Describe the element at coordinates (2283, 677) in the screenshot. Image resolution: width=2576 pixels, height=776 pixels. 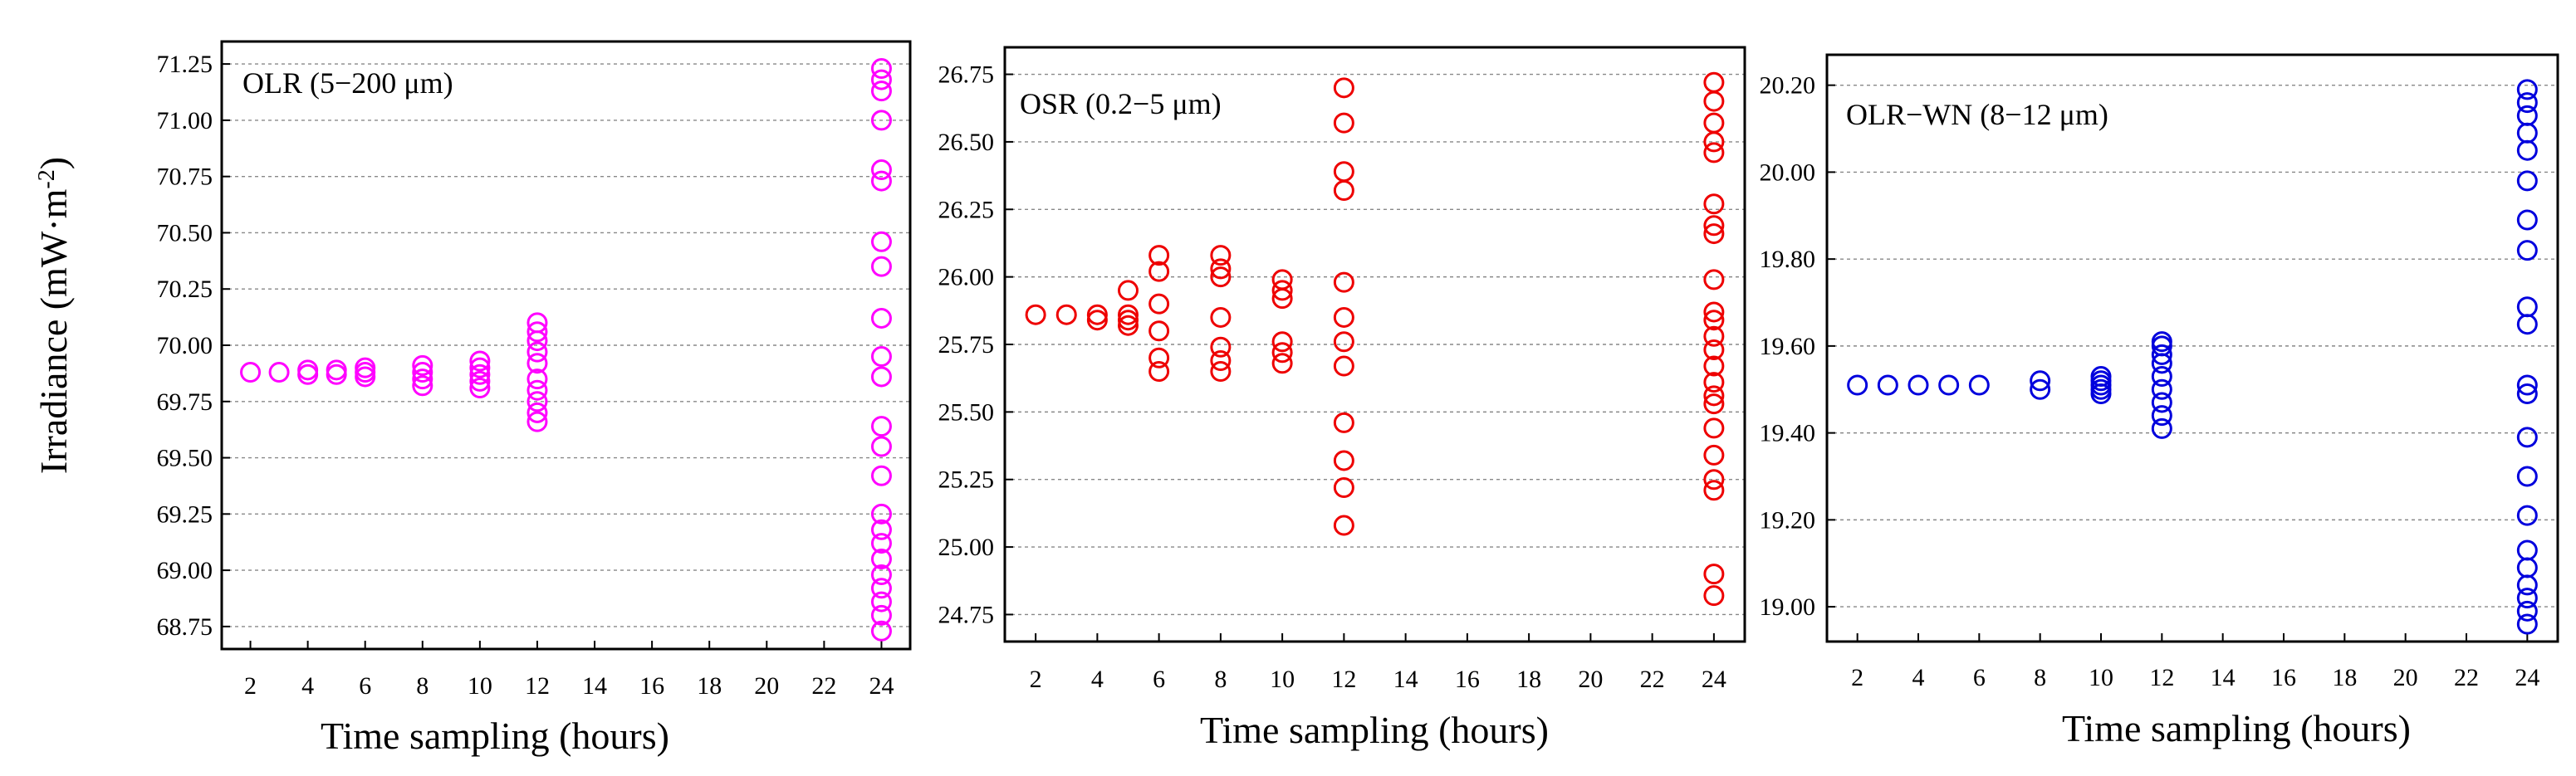
I see `x-tick-label: 16` at that location.